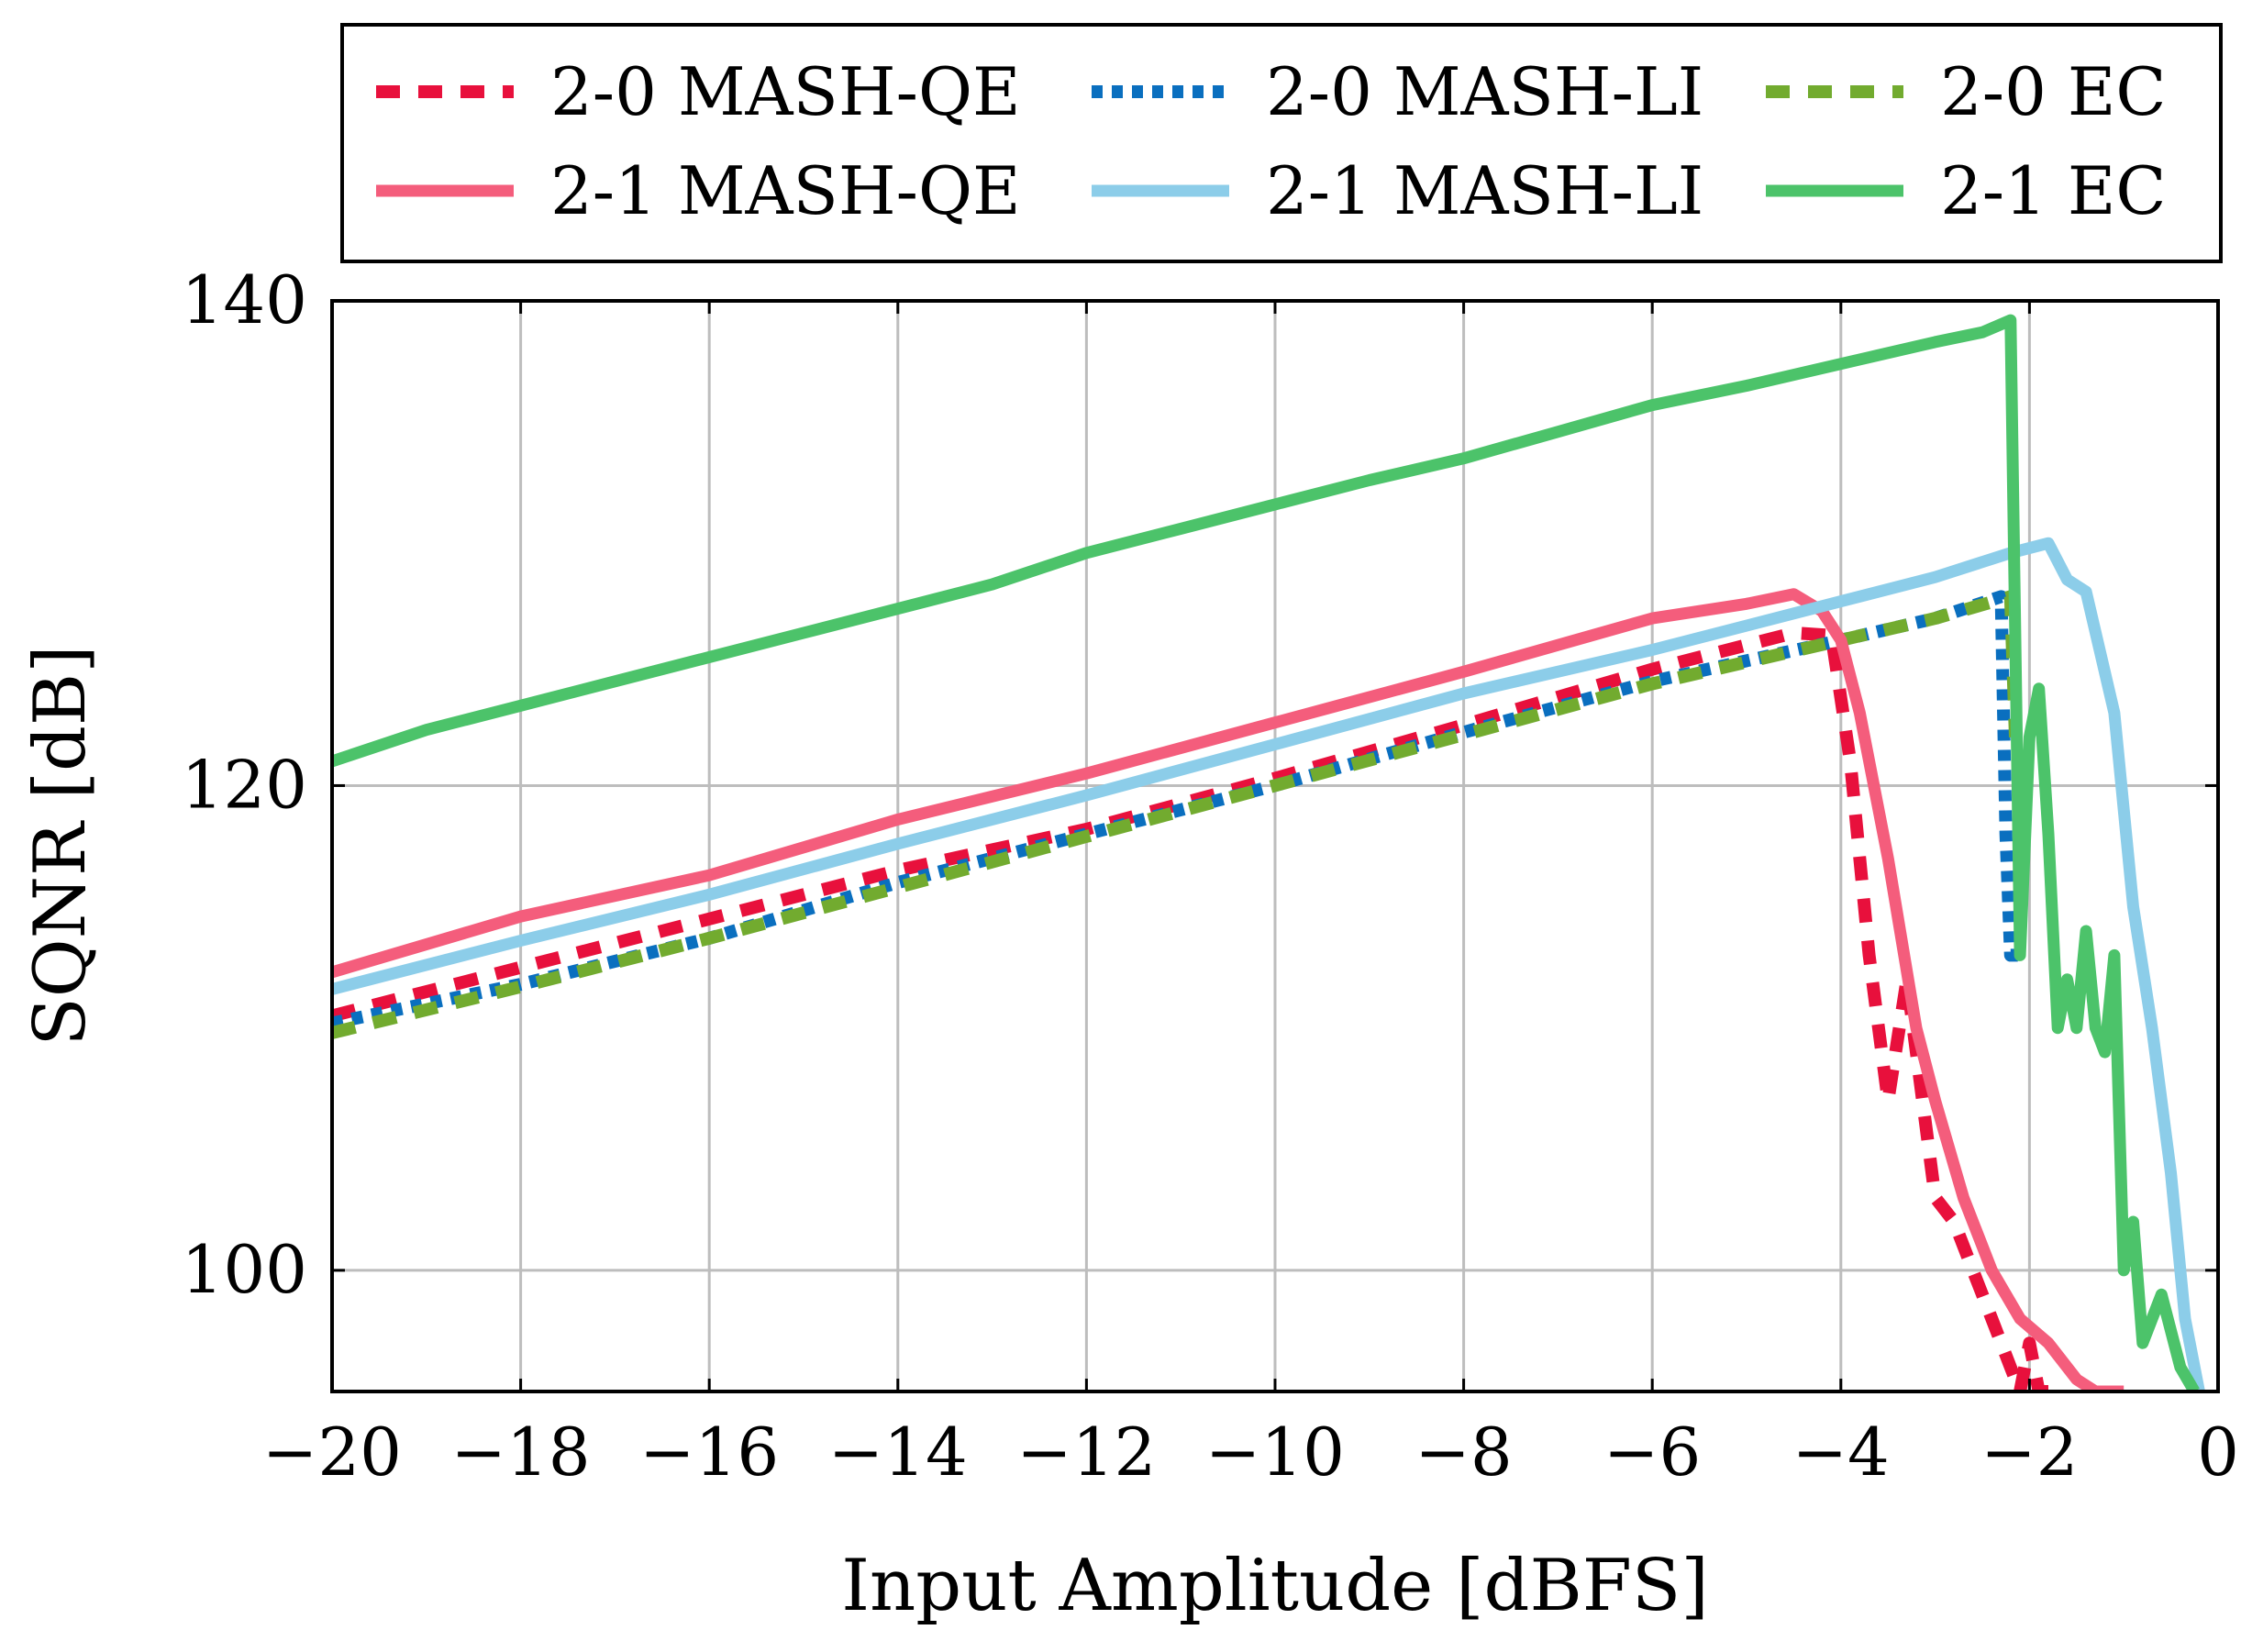  Describe the element at coordinates (786, 91) in the screenshot. I see `legend-label: 2-0 MASH-QE` at that location.